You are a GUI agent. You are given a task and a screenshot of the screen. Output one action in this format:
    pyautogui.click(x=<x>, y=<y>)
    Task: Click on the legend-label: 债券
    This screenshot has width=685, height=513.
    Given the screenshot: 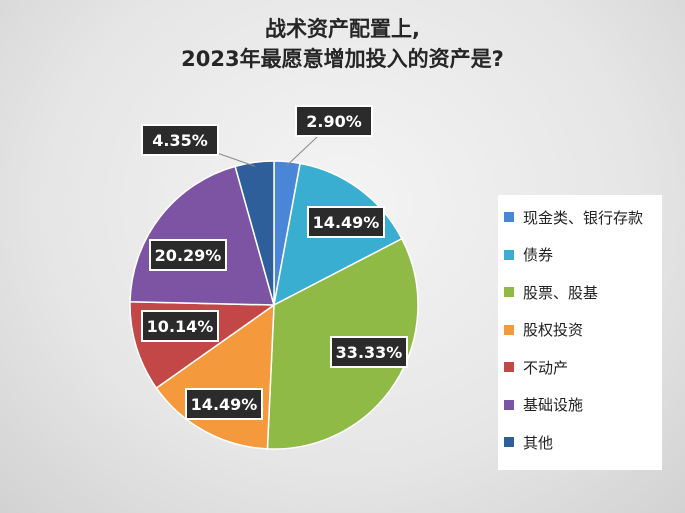 What is the action you would take?
    pyautogui.click(x=538, y=255)
    